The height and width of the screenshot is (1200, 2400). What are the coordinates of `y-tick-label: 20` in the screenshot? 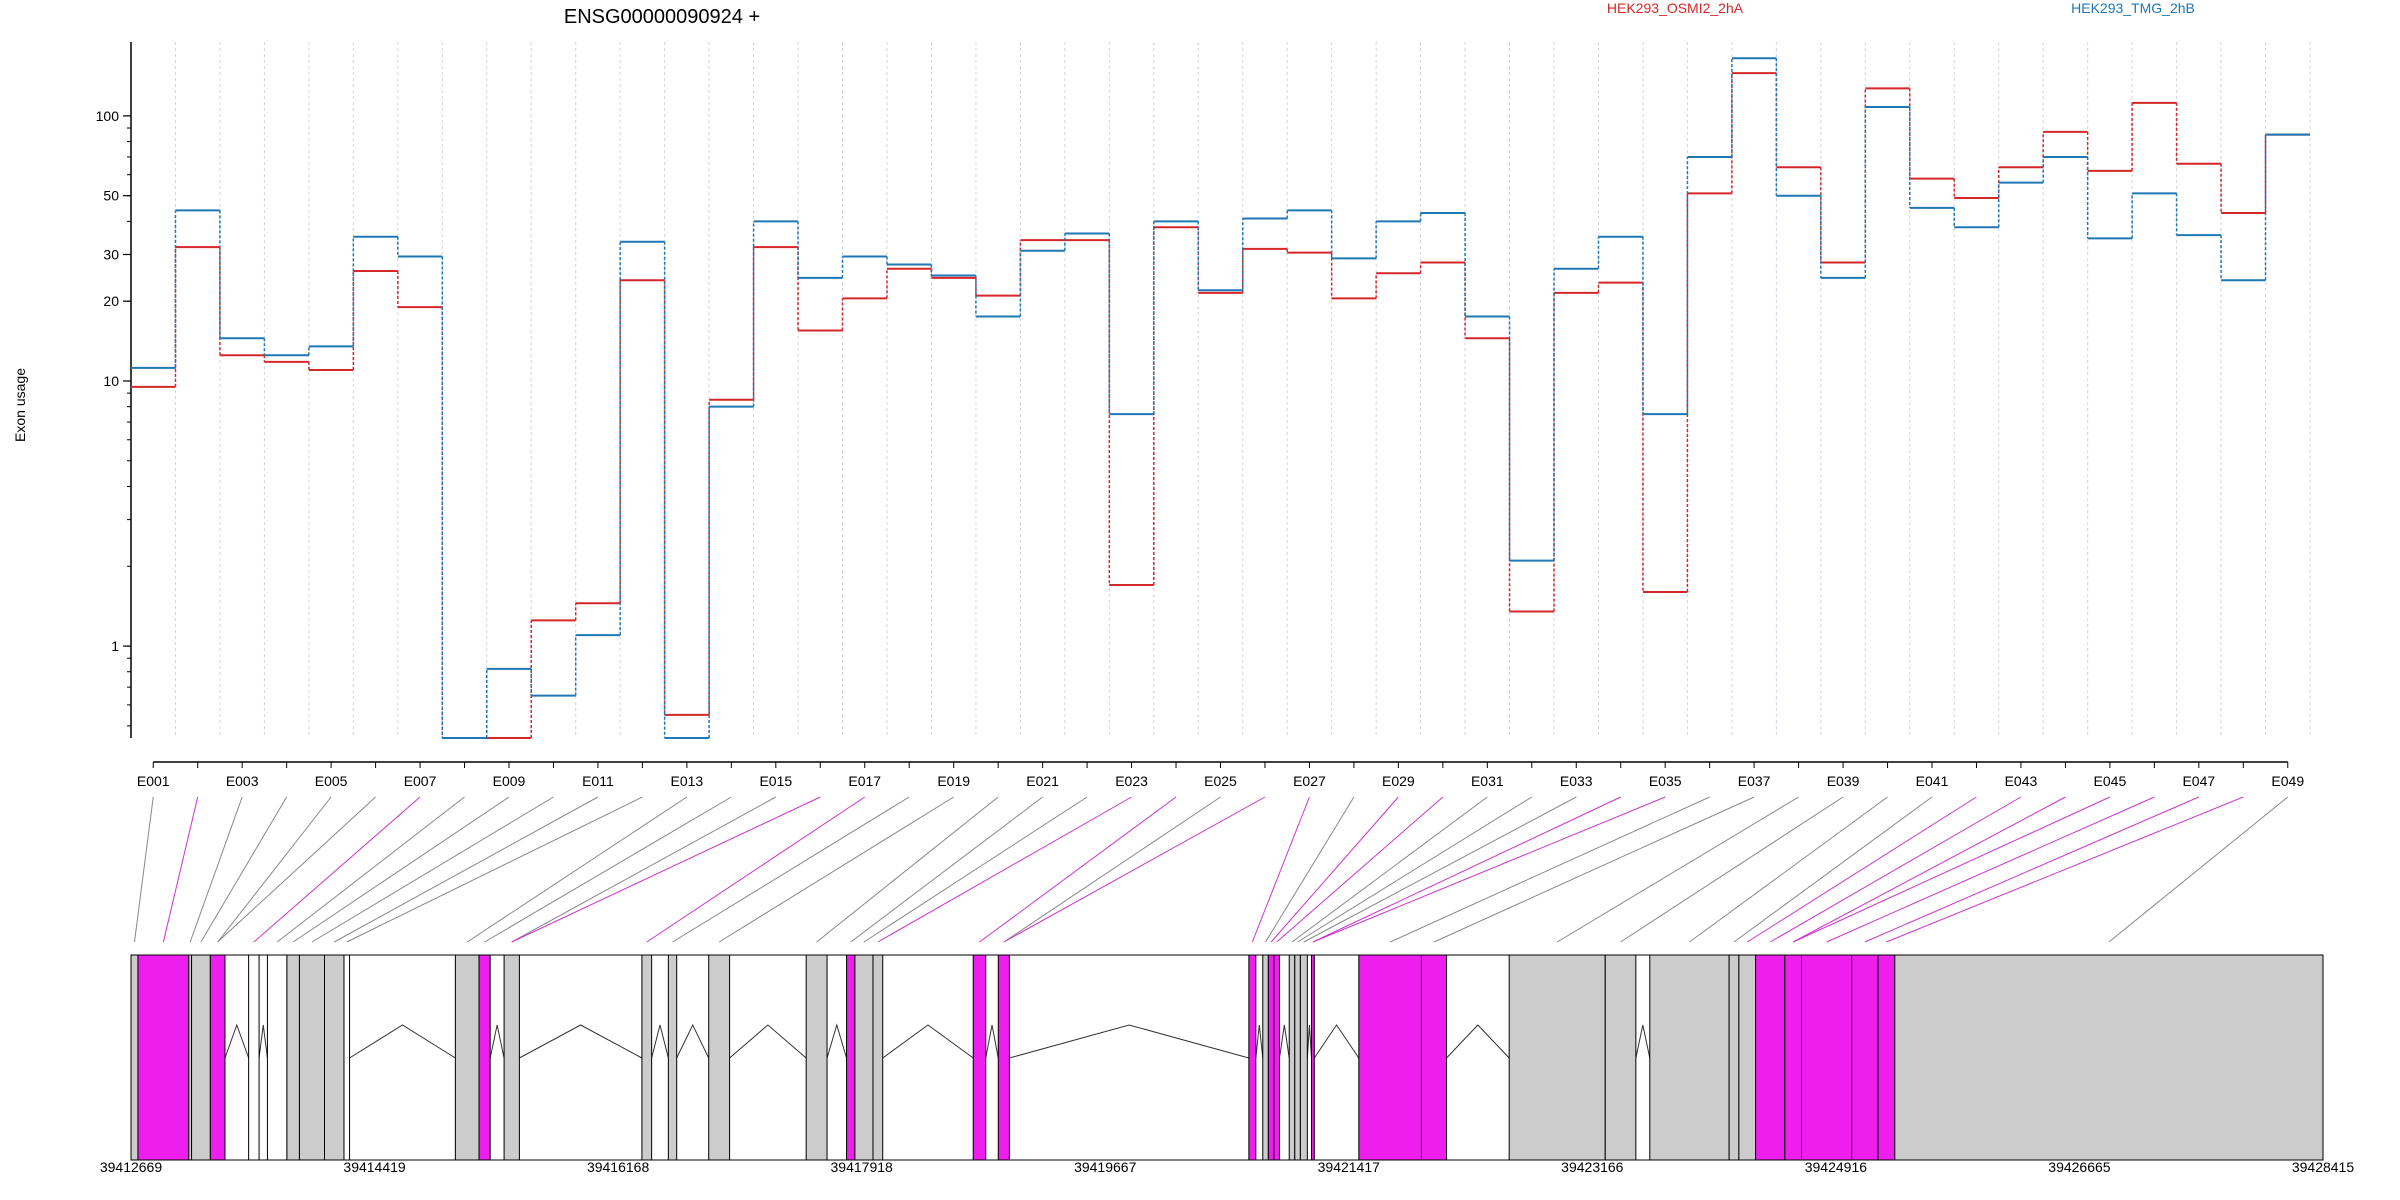 It's located at (111, 301).